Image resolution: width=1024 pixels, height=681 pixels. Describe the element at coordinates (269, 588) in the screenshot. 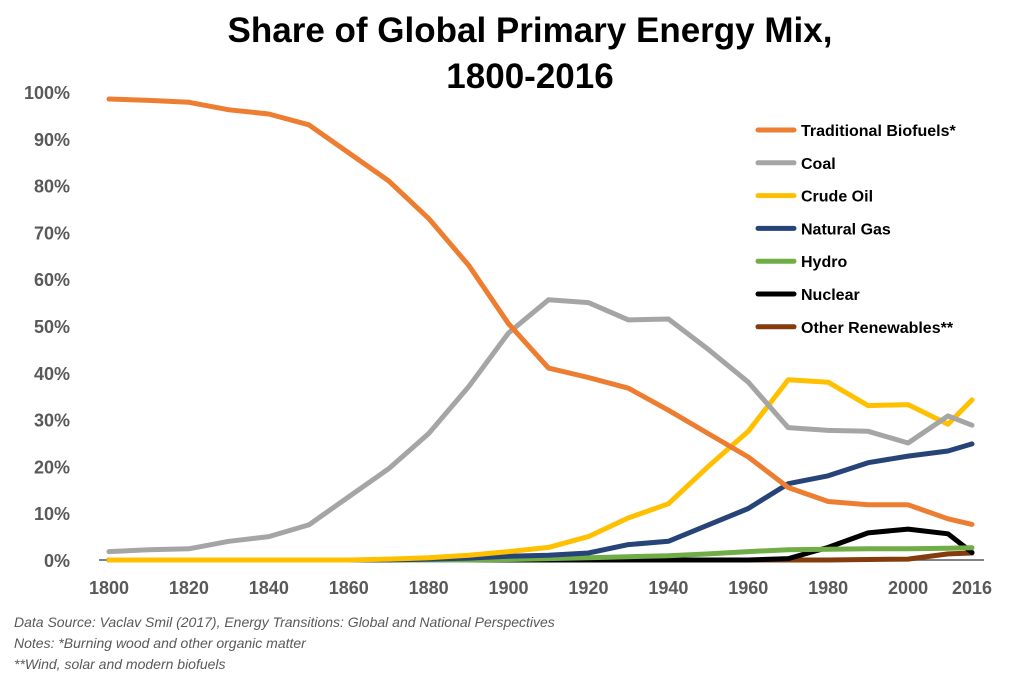

I see `x-tick-label: 1840` at that location.